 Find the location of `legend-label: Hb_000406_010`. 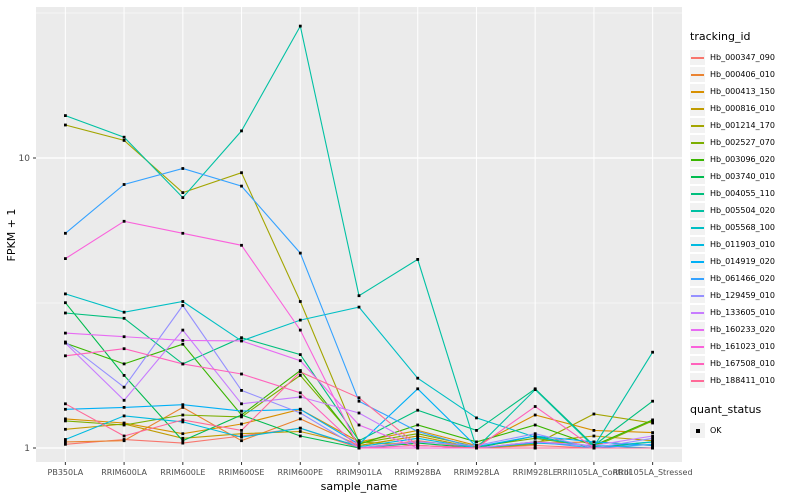

legend-label: Hb_000406_010 is located at coordinates (742, 74).